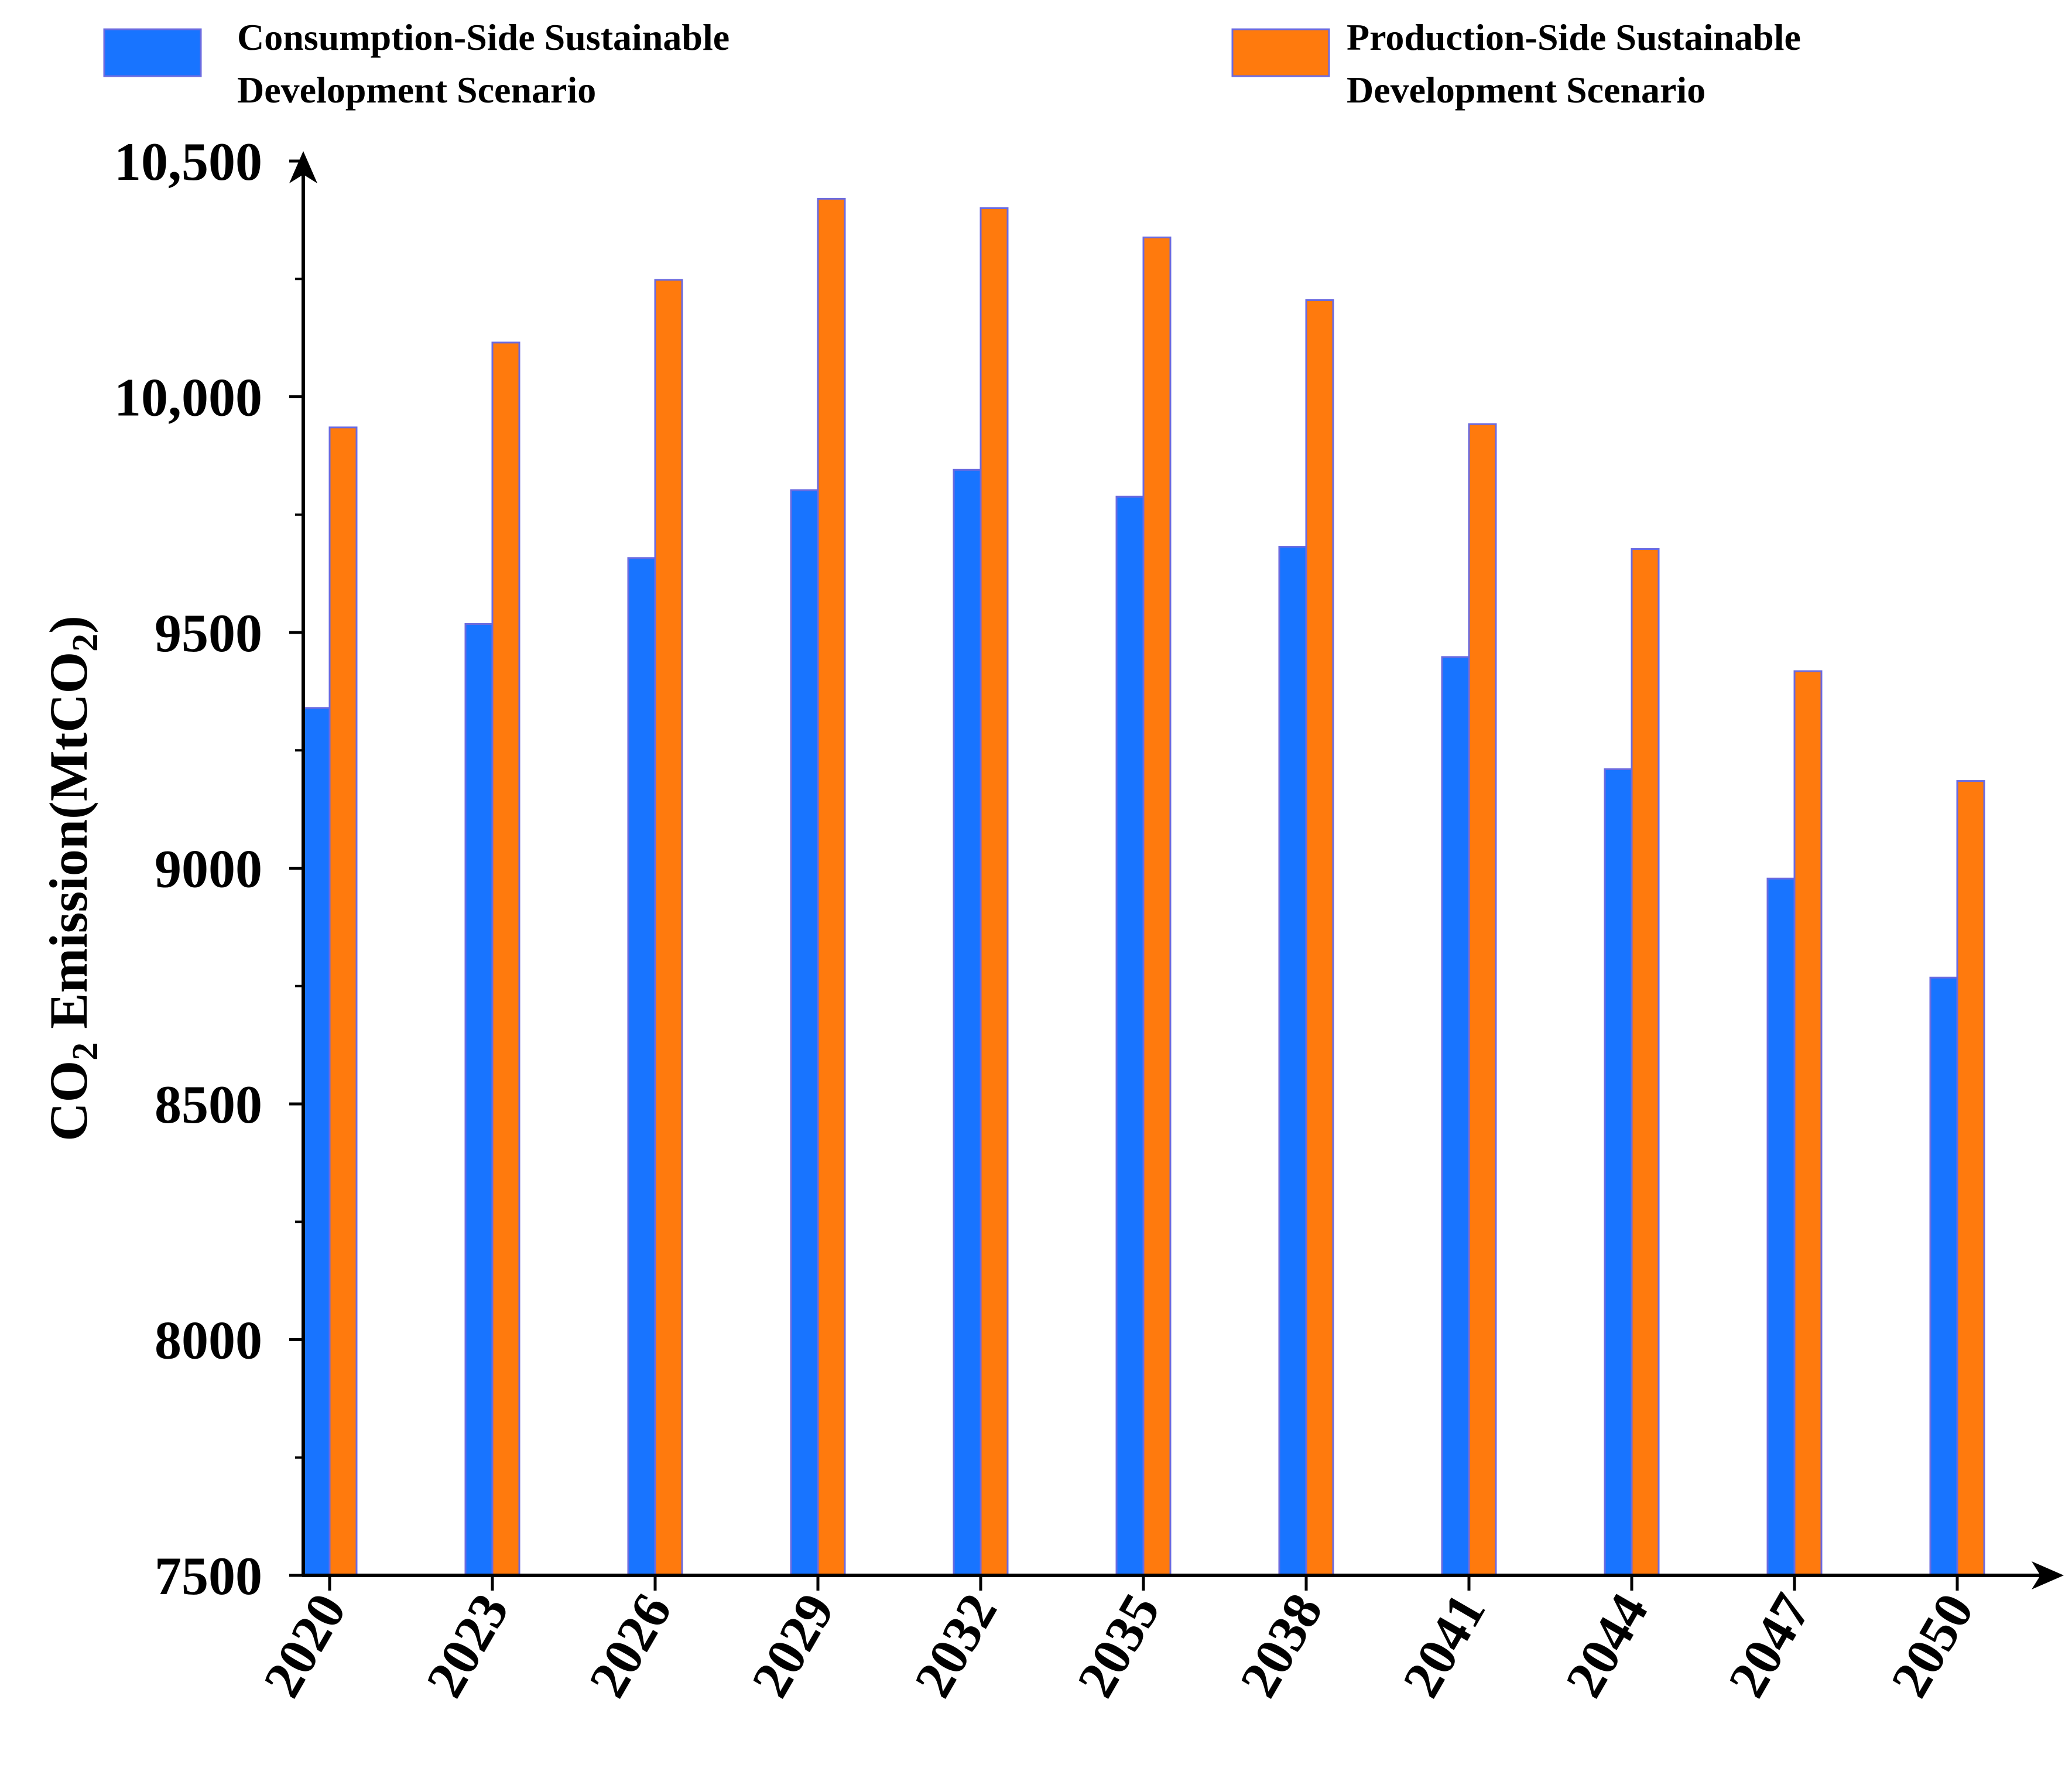  I want to click on x-tick-label-2035: 2035, so click(1118, 1646).